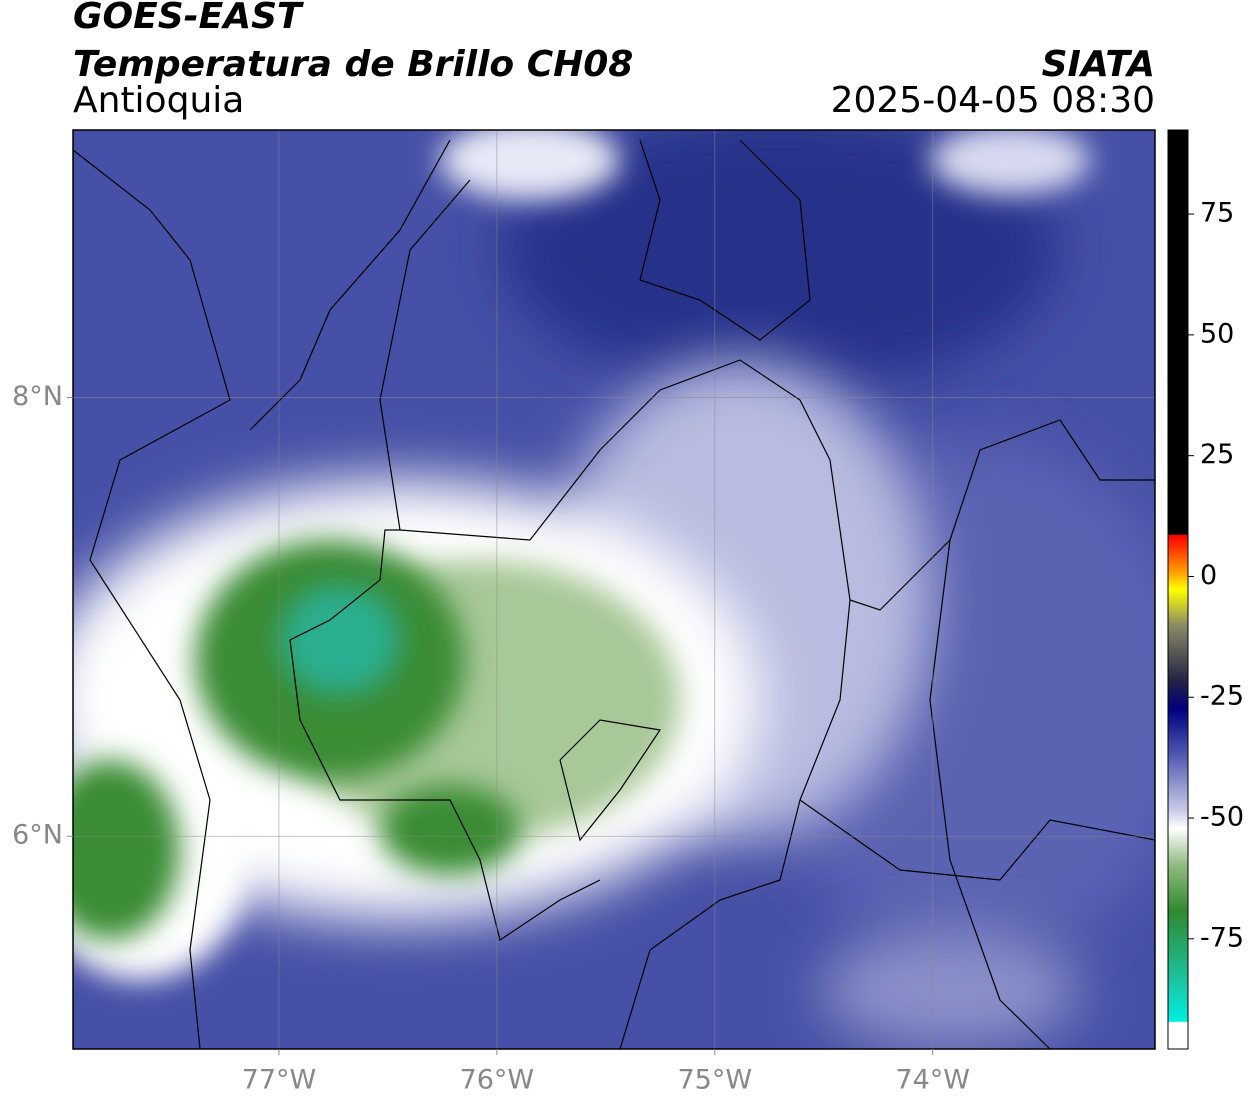 This screenshot has height=1099, width=1252. I want to click on subtitle: Temperatura de Brillo CH08, so click(353, 64).